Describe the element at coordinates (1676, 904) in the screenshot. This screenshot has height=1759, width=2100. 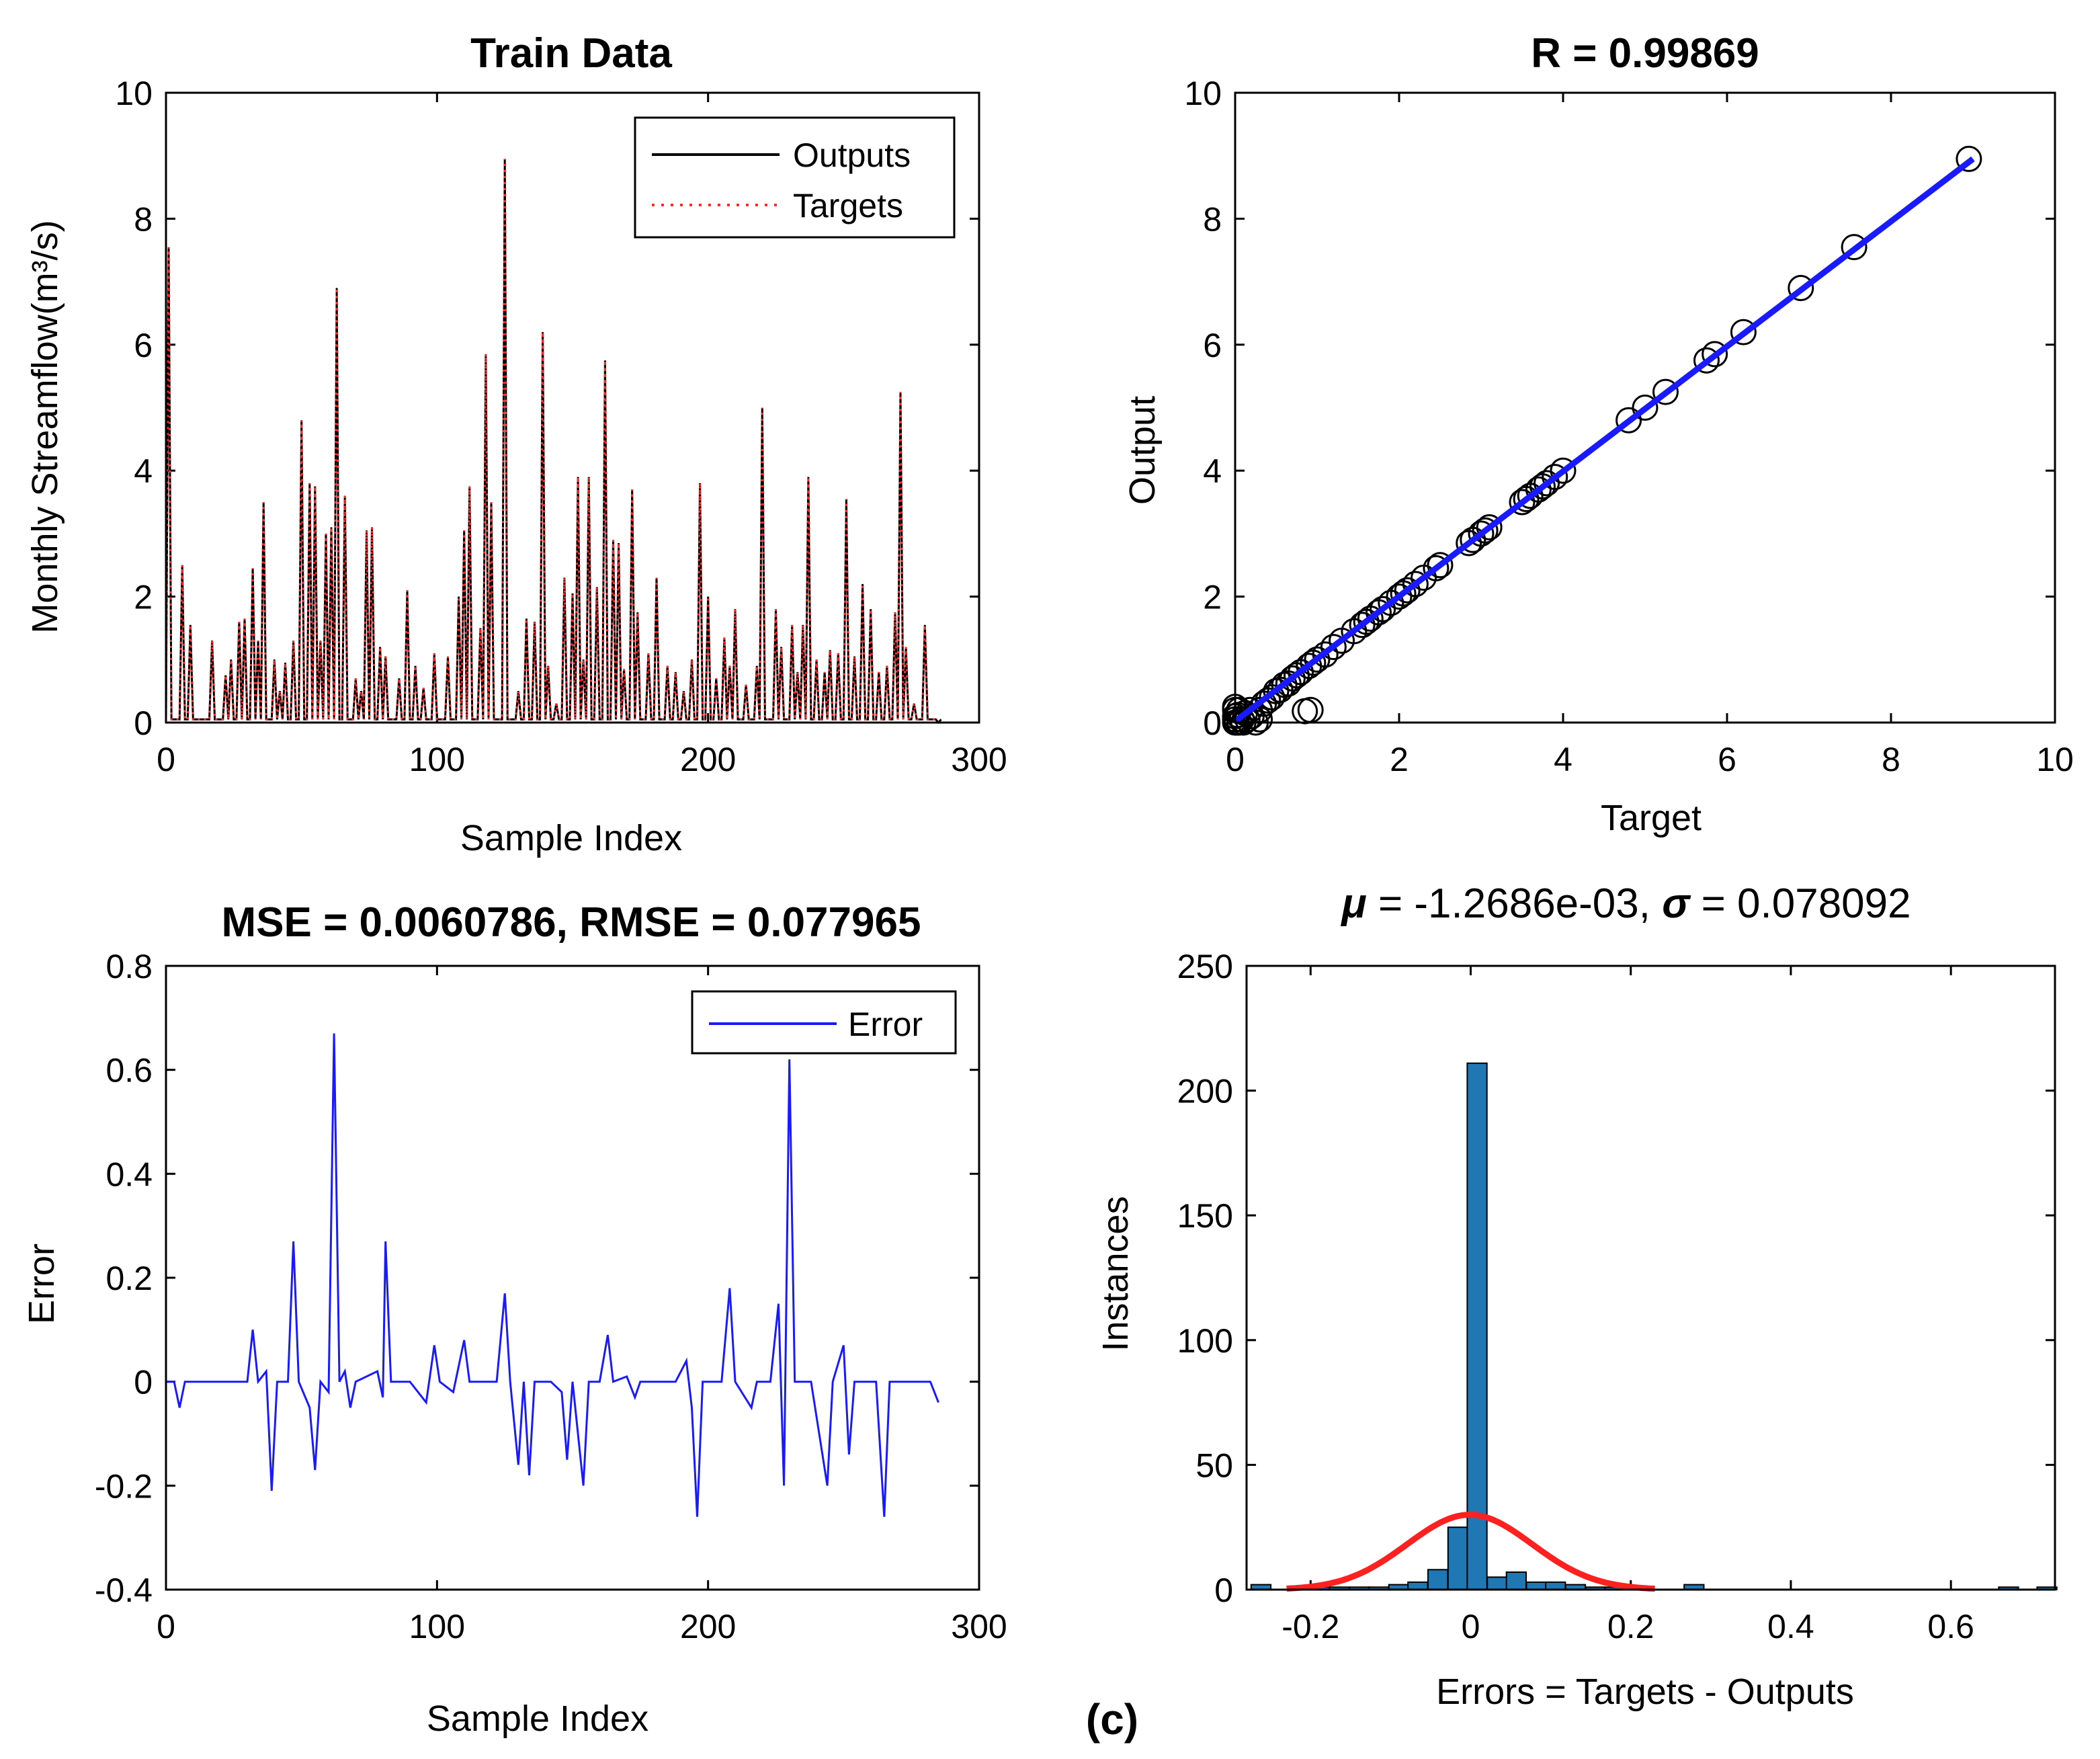
I see `sigma-symbol: σ` at that location.